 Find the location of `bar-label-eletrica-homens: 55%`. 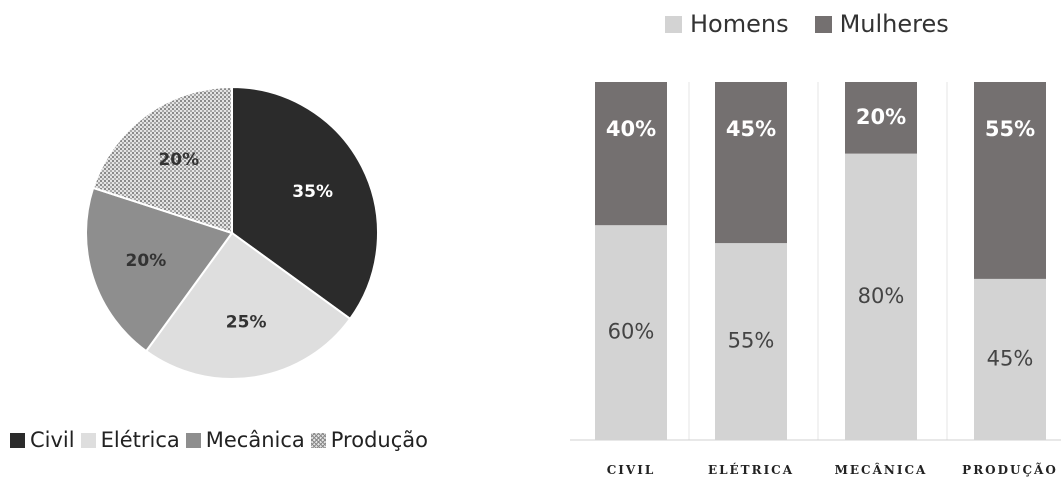

bar-label-eletrica-homens: 55% is located at coordinates (751, 341).